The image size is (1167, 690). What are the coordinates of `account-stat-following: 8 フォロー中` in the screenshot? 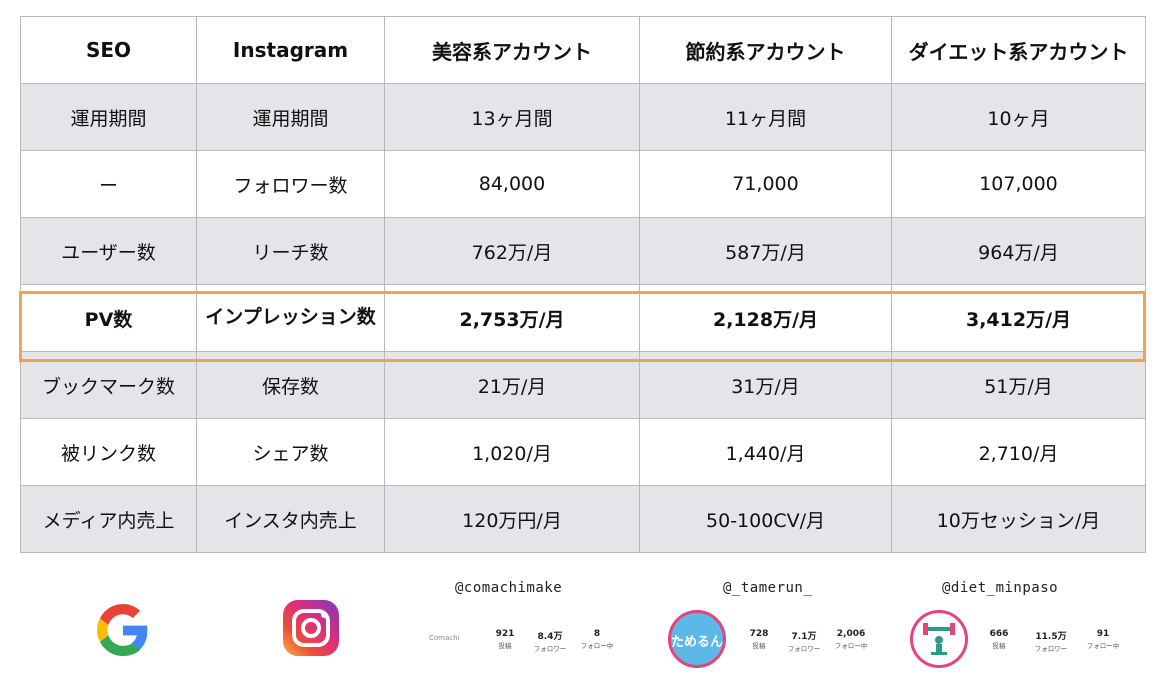 It's located at (597, 639).